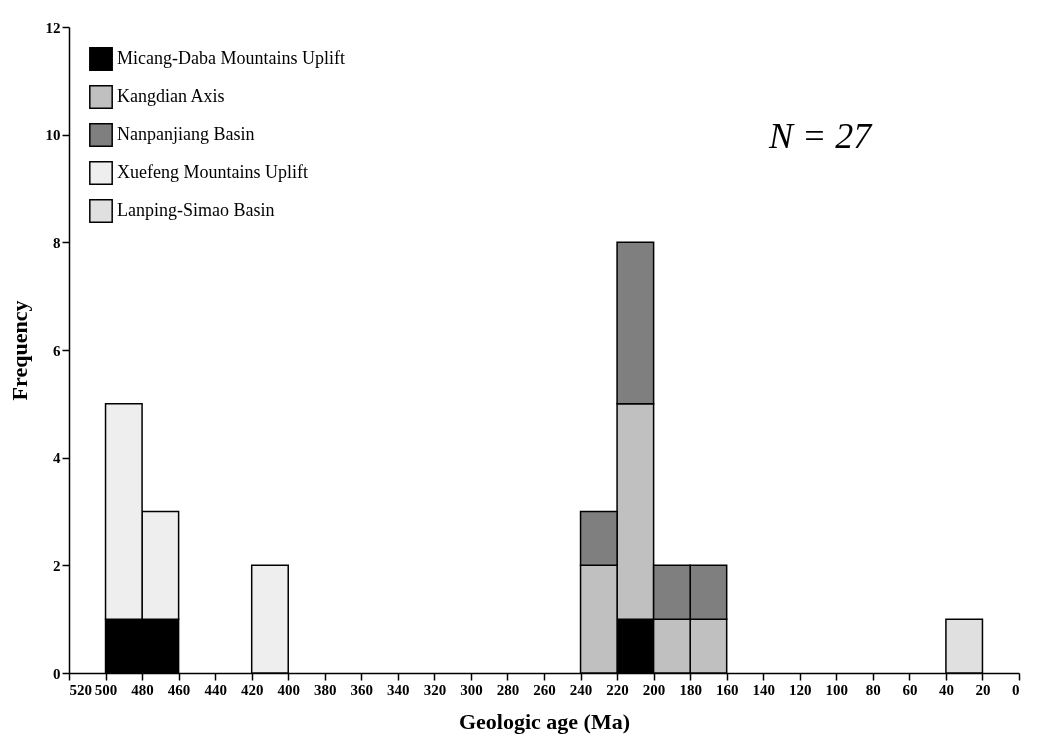  I want to click on x-tick-label: 500, so click(106, 689).